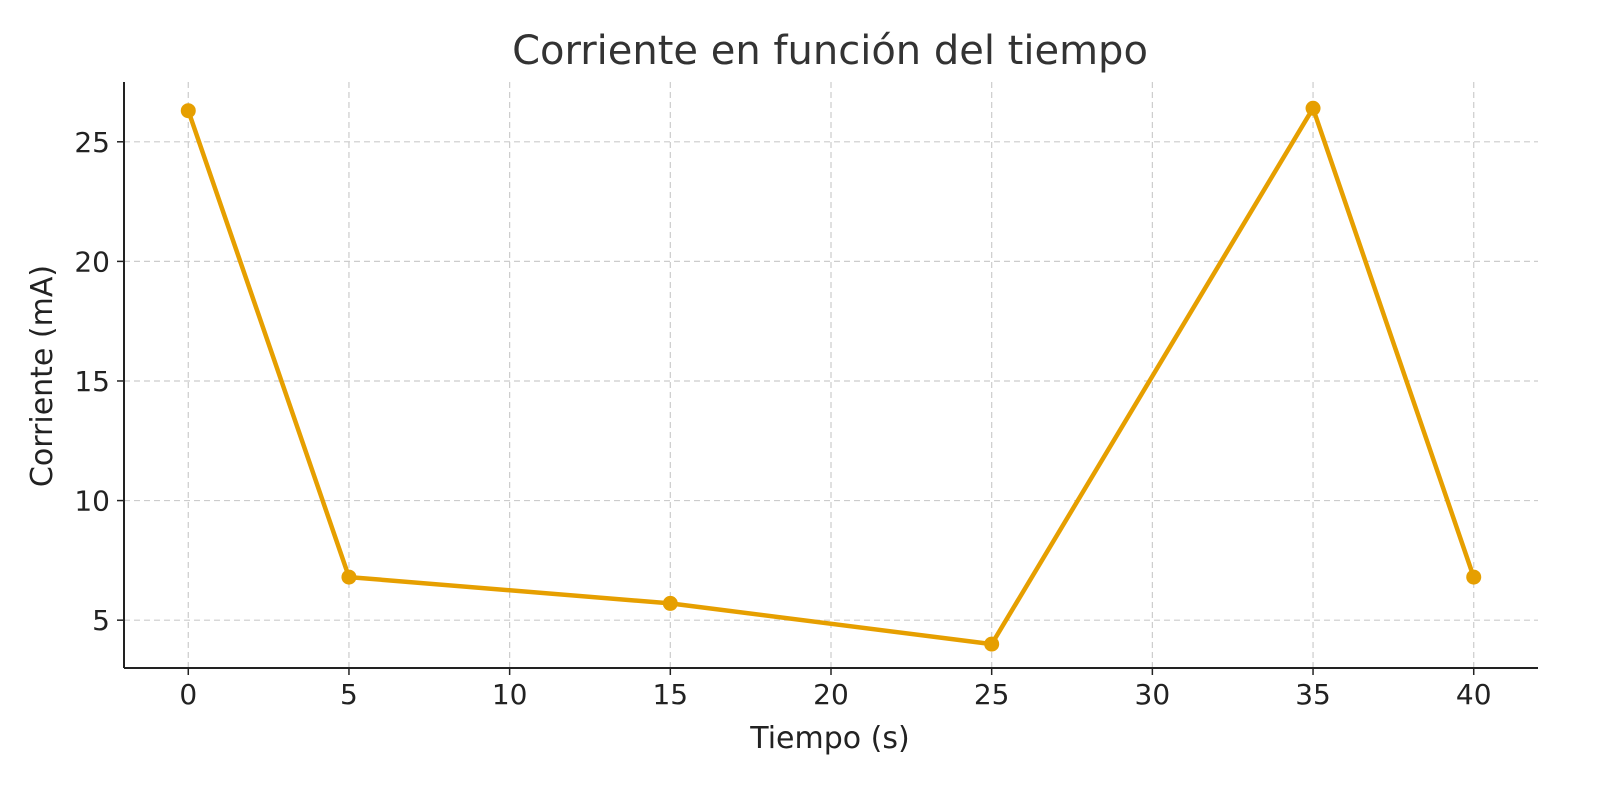 The height and width of the screenshot is (800, 1600). What do you see at coordinates (1313, 694) in the screenshot?
I see `x-tick-label: 35` at bounding box center [1313, 694].